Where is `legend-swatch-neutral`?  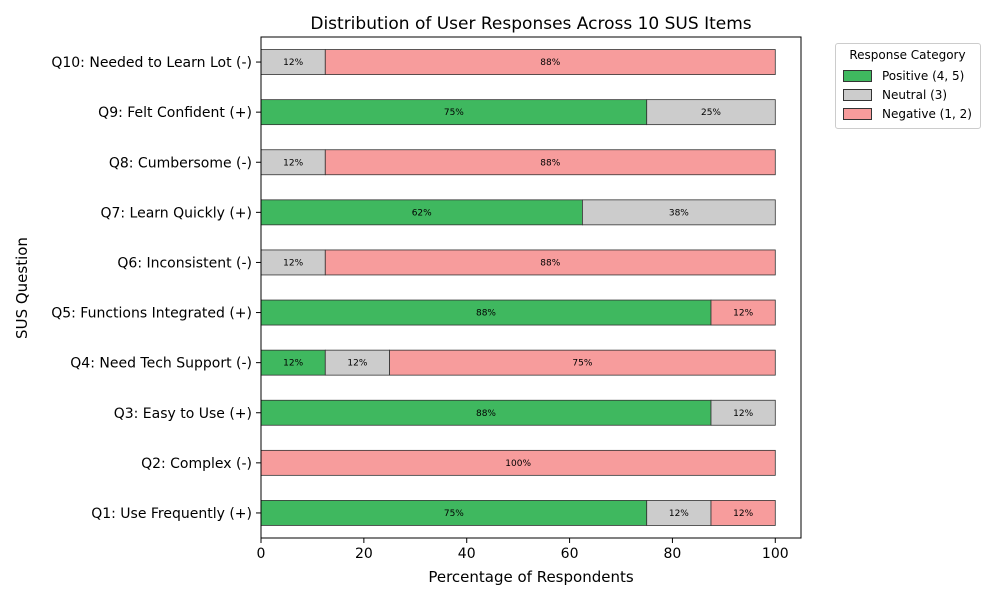
legend-swatch-neutral is located at coordinates (857, 94).